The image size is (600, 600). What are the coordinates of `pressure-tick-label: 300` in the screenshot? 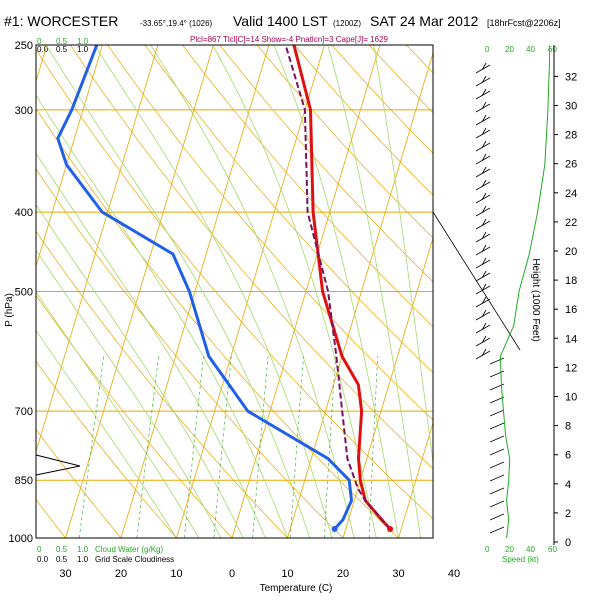 It's located at (24, 111).